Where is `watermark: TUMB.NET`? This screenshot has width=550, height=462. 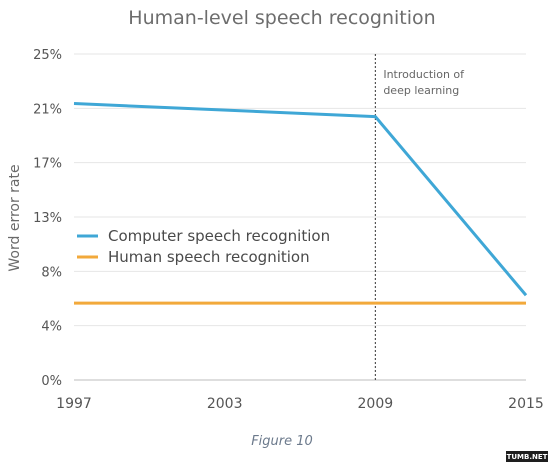 watermark: TUMB.NET is located at coordinates (527, 456).